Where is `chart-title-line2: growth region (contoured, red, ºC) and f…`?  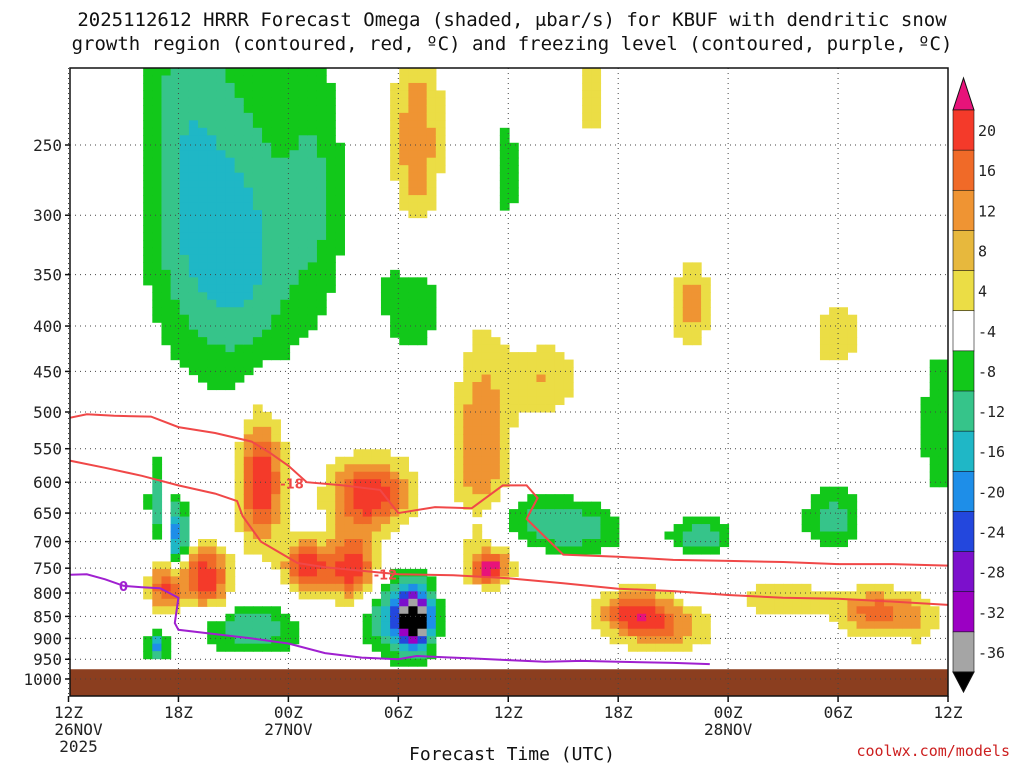 chart-title-line2: growth region (contoured, red, ºC) and f… is located at coordinates (512, 44).